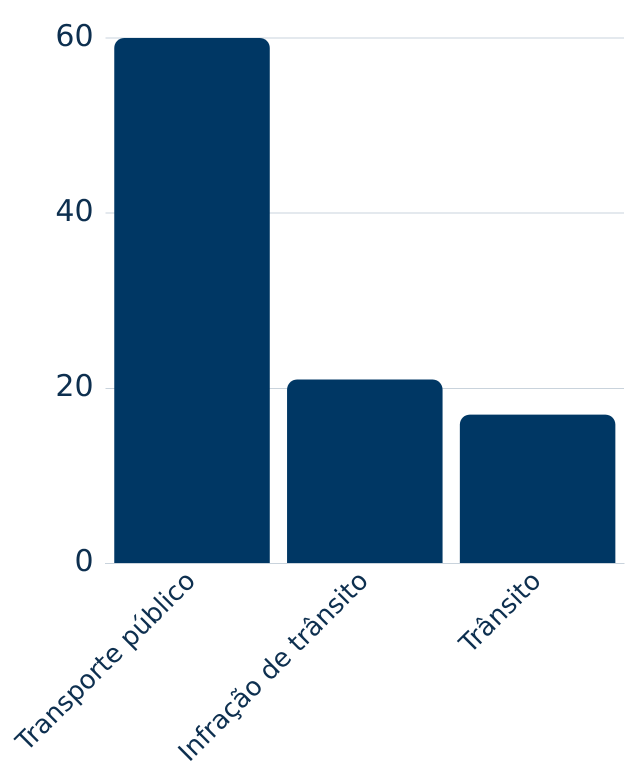  What do you see at coordinates (74, 211) in the screenshot?
I see `y-tick-label: 40` at bounding box center [74, 211].